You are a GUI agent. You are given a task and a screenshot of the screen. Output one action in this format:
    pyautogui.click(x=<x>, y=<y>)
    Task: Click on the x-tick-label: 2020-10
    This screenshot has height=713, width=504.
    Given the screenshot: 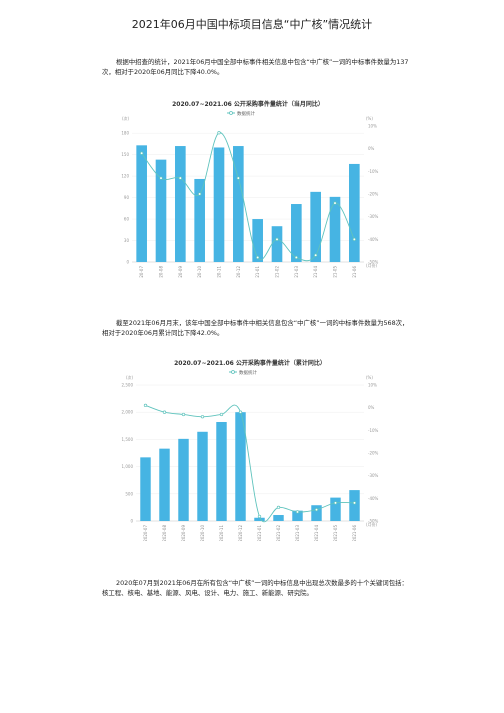 What is the action you would take?
    pyautogui.click(x=199, y=272)
    